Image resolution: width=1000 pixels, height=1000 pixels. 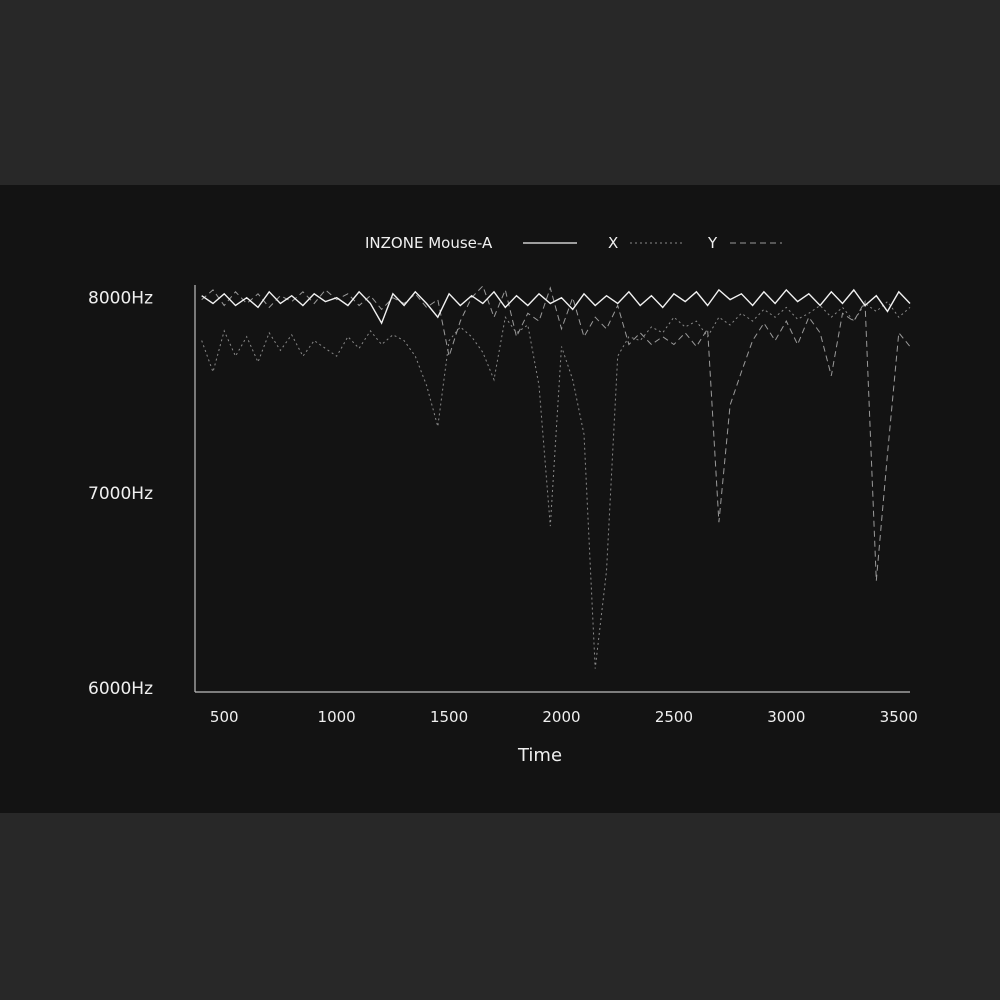 What do you see at coordinates (674, 717) in the screenshot?
I see `x-tick-label: 2500` at bounding box center [674, 717].